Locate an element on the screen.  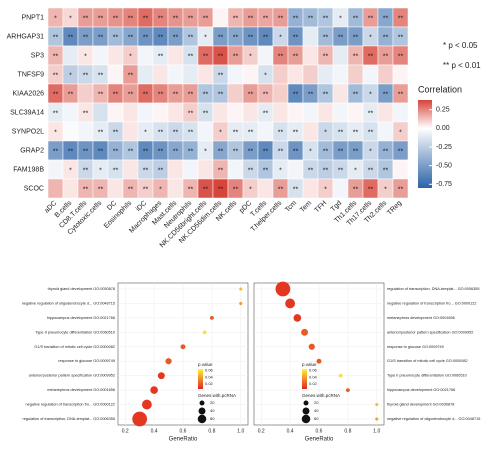
row-label: ARHGAP31 is located at coordinates (25, 36).